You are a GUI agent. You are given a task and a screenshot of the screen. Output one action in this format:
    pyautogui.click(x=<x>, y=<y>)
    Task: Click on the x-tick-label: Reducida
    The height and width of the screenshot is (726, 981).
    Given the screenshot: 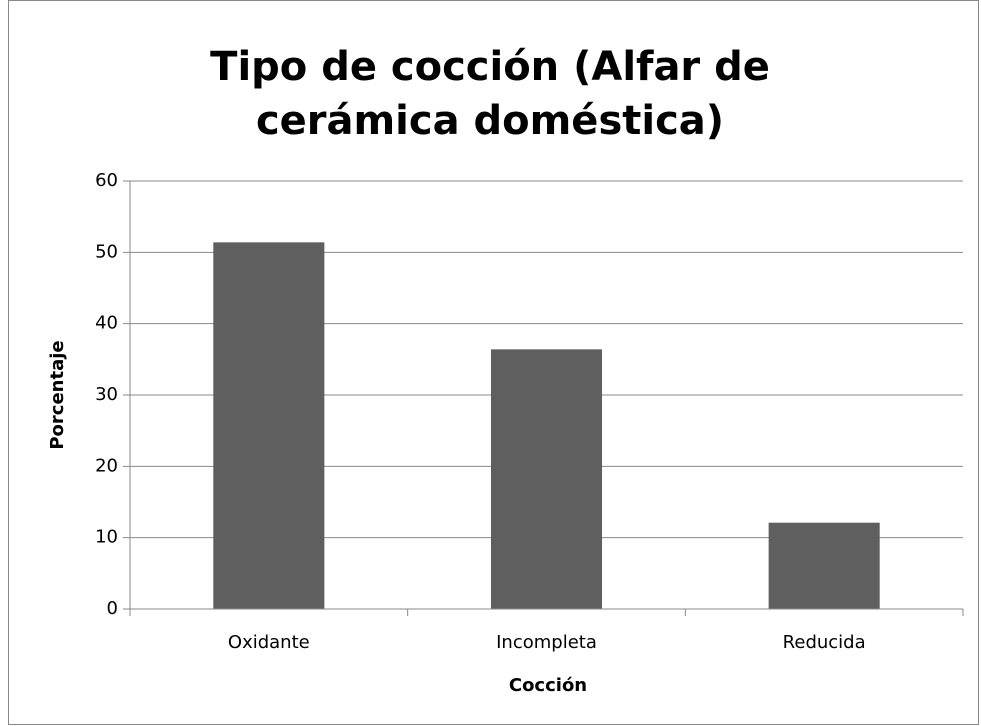 What is the action you would take?
    pyautogui.click(x=824, y=642)
    